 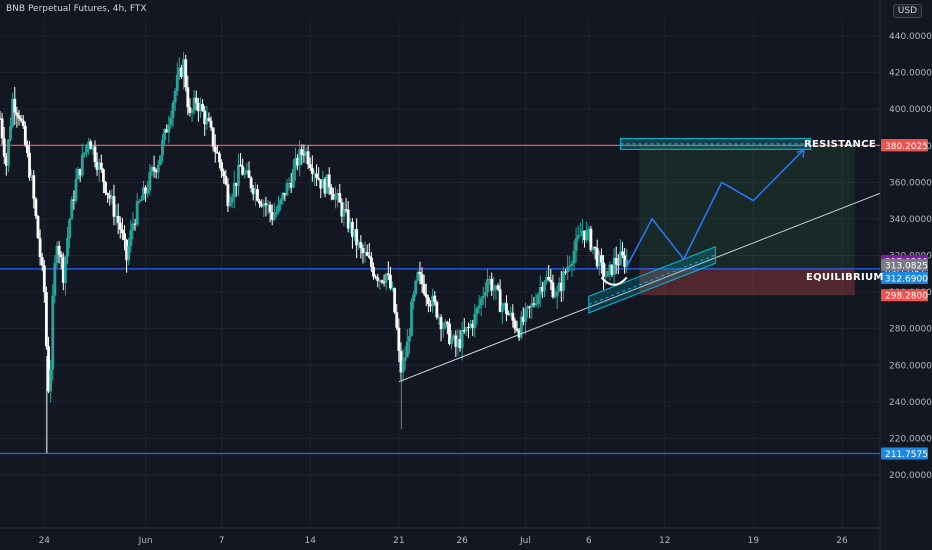 What do you see at coordinates (910, 220) in the screenshot?
I see `y-tick-label: 340.0000` at bounding box center [910, 220].